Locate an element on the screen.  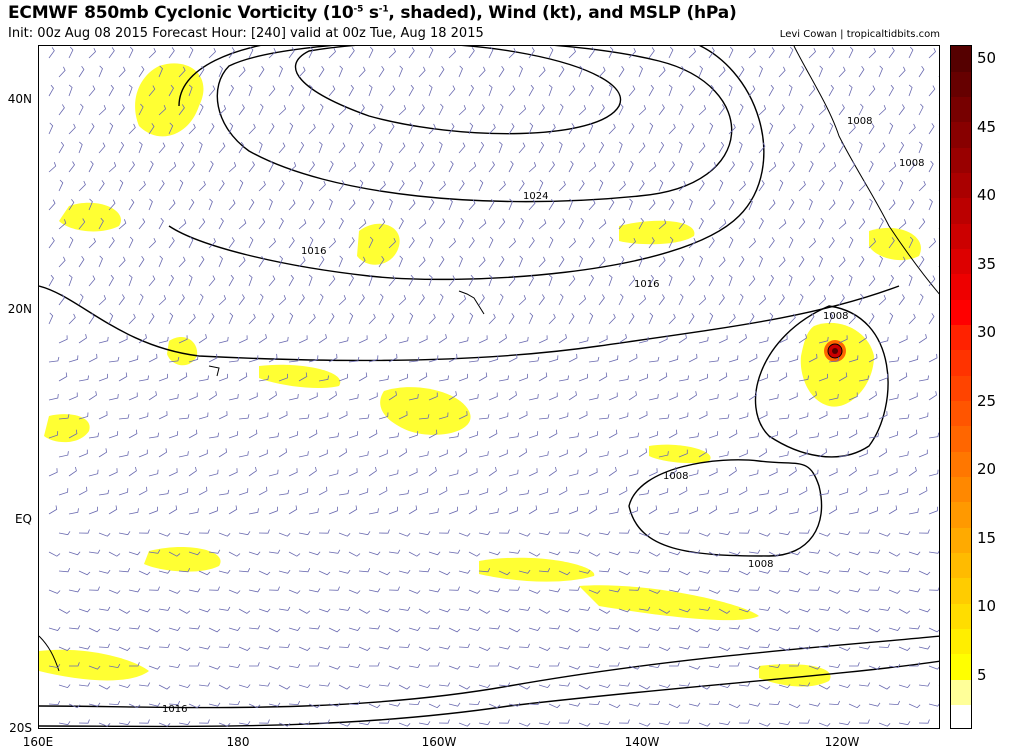
colorbar-label: 40 is located at coordinates (987, 195).